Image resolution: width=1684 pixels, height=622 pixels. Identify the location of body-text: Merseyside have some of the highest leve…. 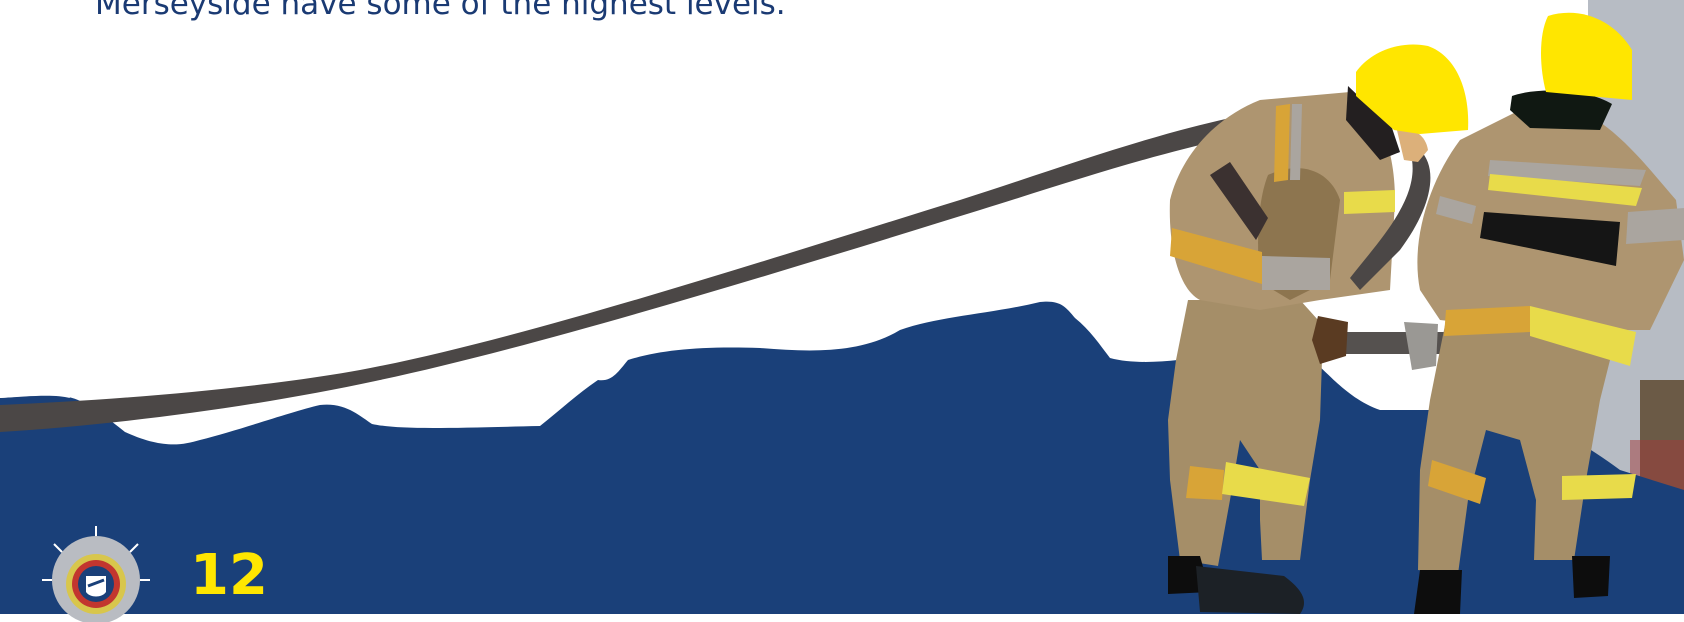
(440, 11).